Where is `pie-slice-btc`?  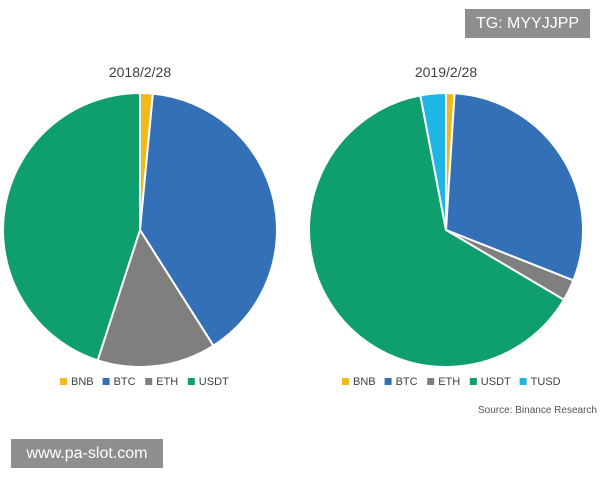
pie-slice-btc is located at coordinates (514, 187).